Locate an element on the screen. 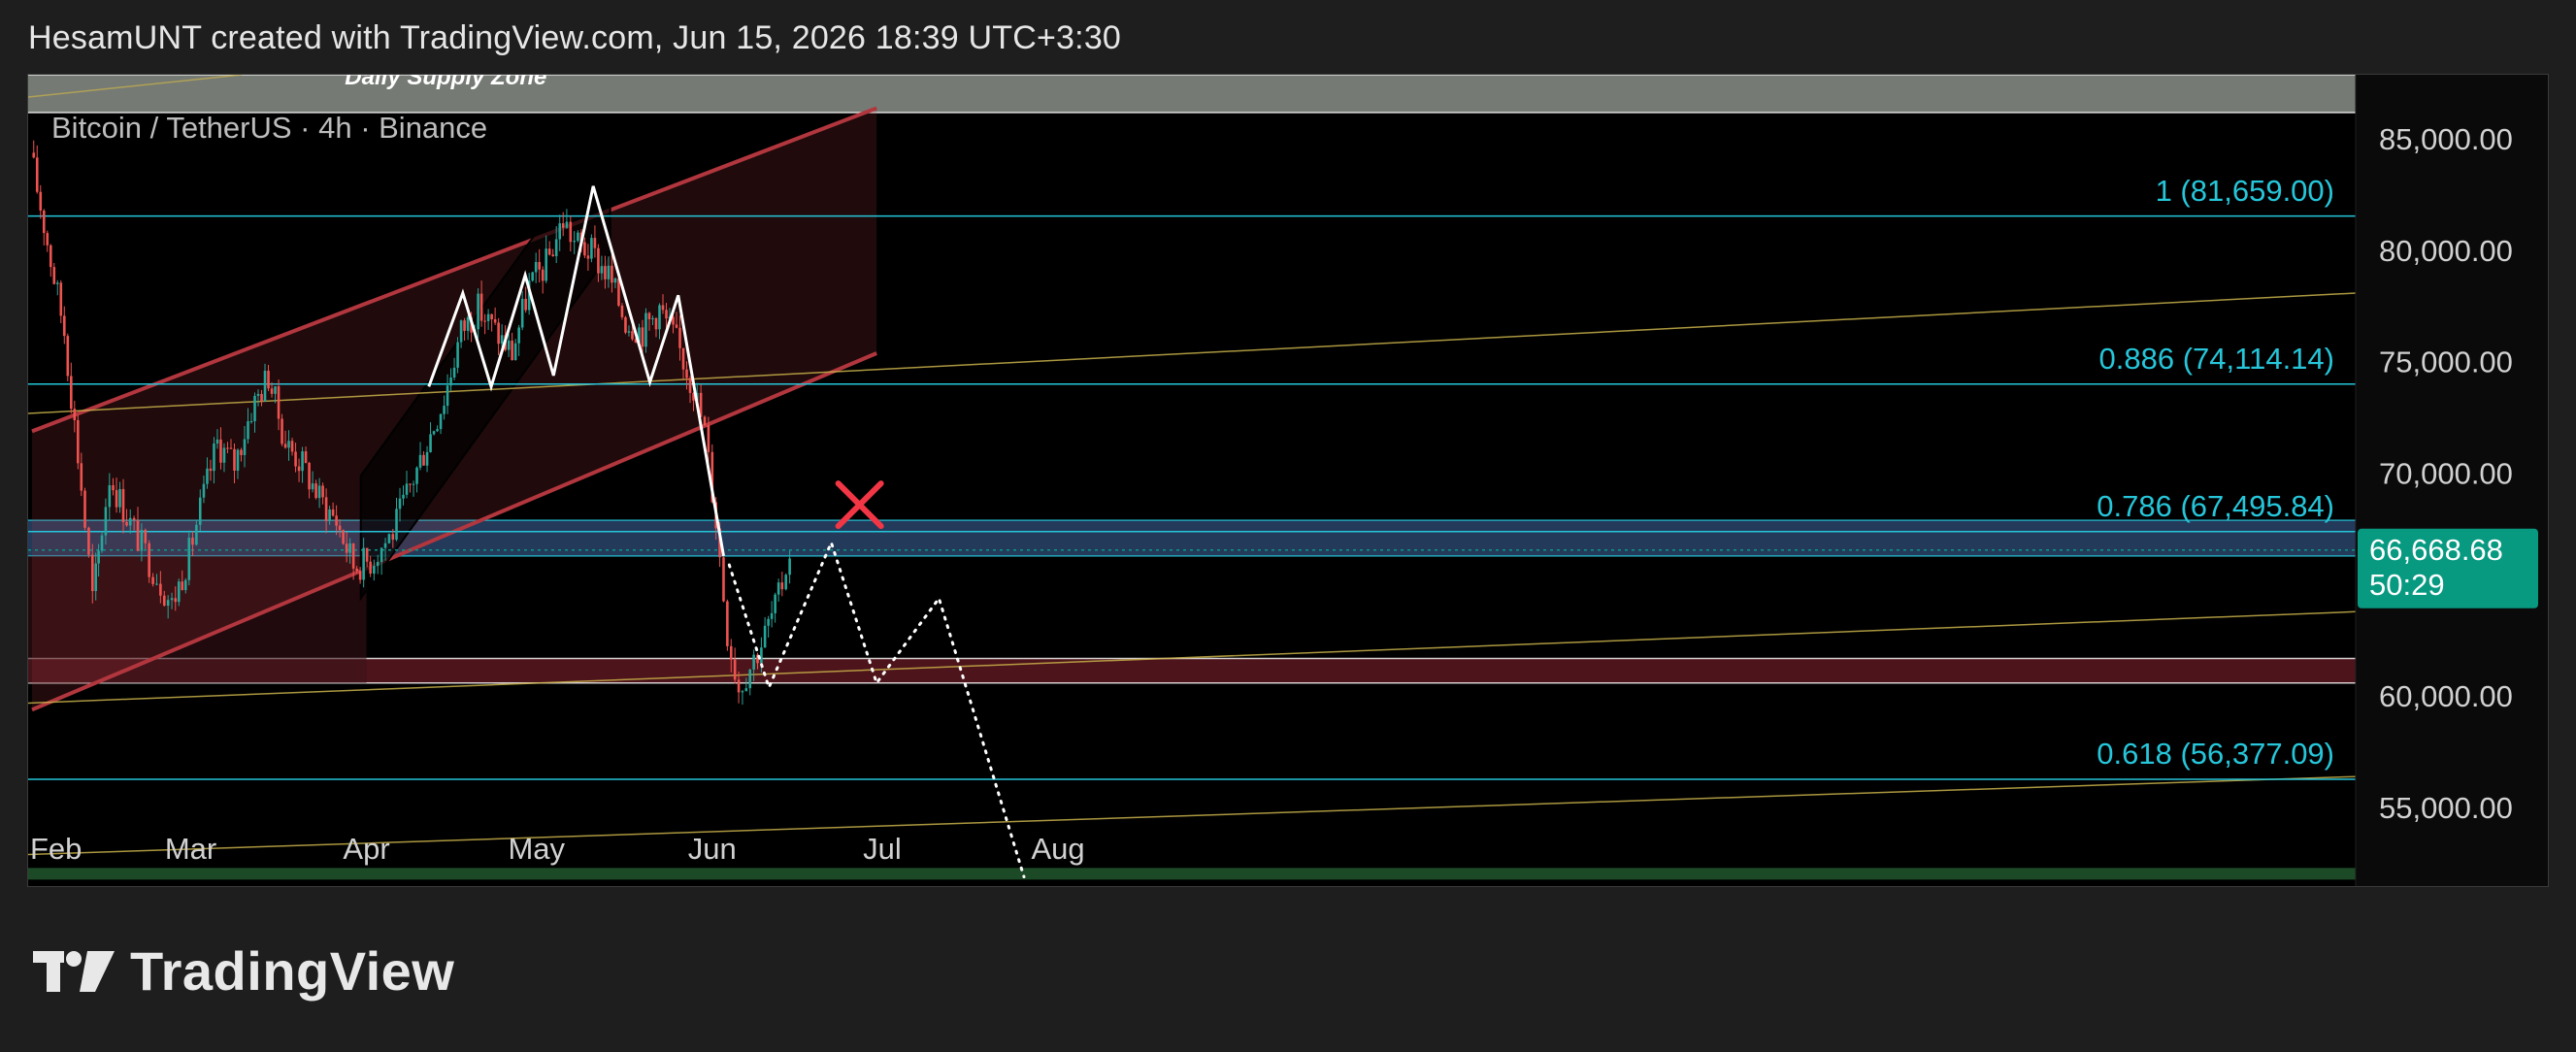 The width and height of the screenshot is (2576, 1052). cross-icon is located at coordinates (860, 505).